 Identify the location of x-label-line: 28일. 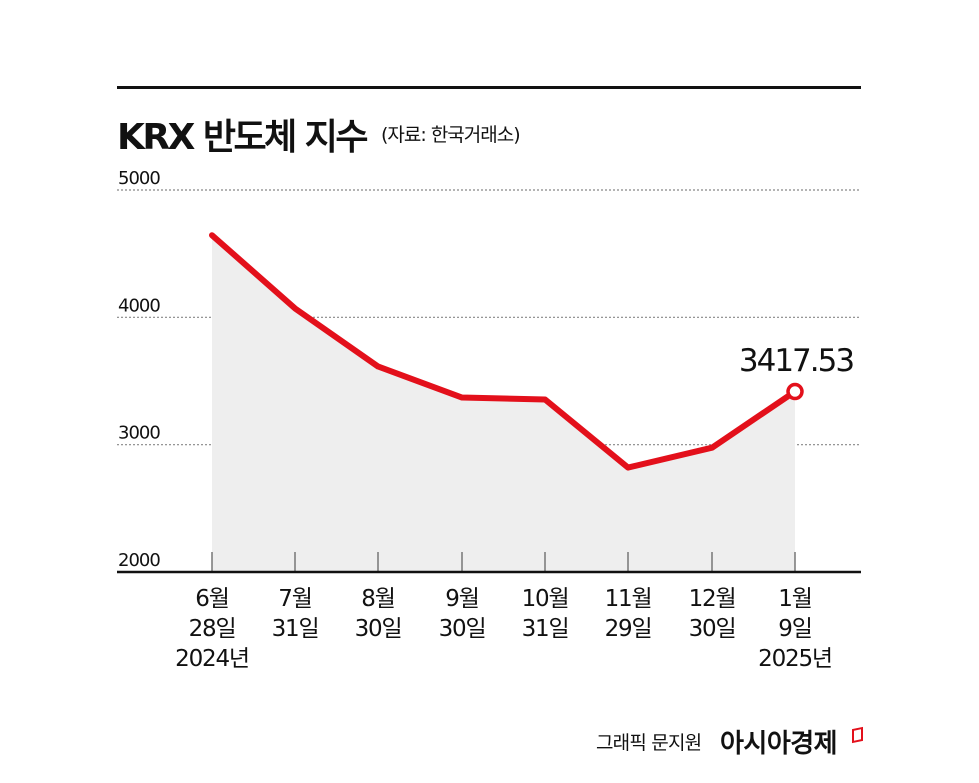
(212, 629).